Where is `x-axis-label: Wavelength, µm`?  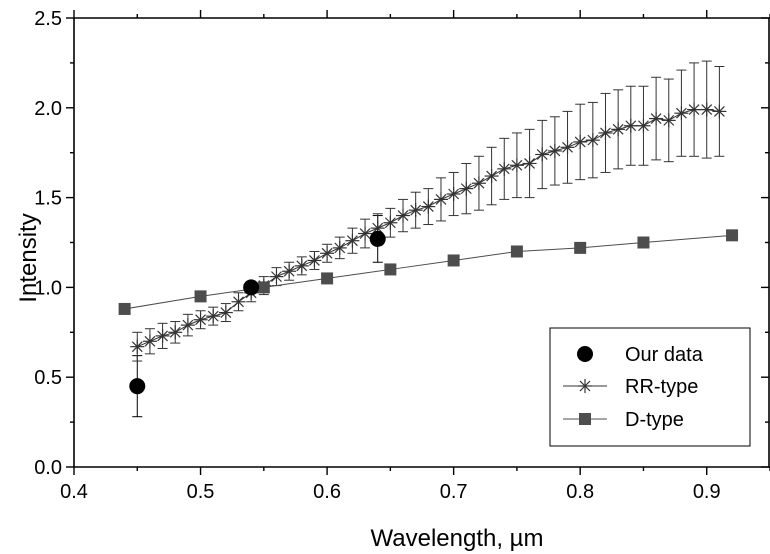
x-axis-label: Wavelength, µm is located at coordinates (456, 538).